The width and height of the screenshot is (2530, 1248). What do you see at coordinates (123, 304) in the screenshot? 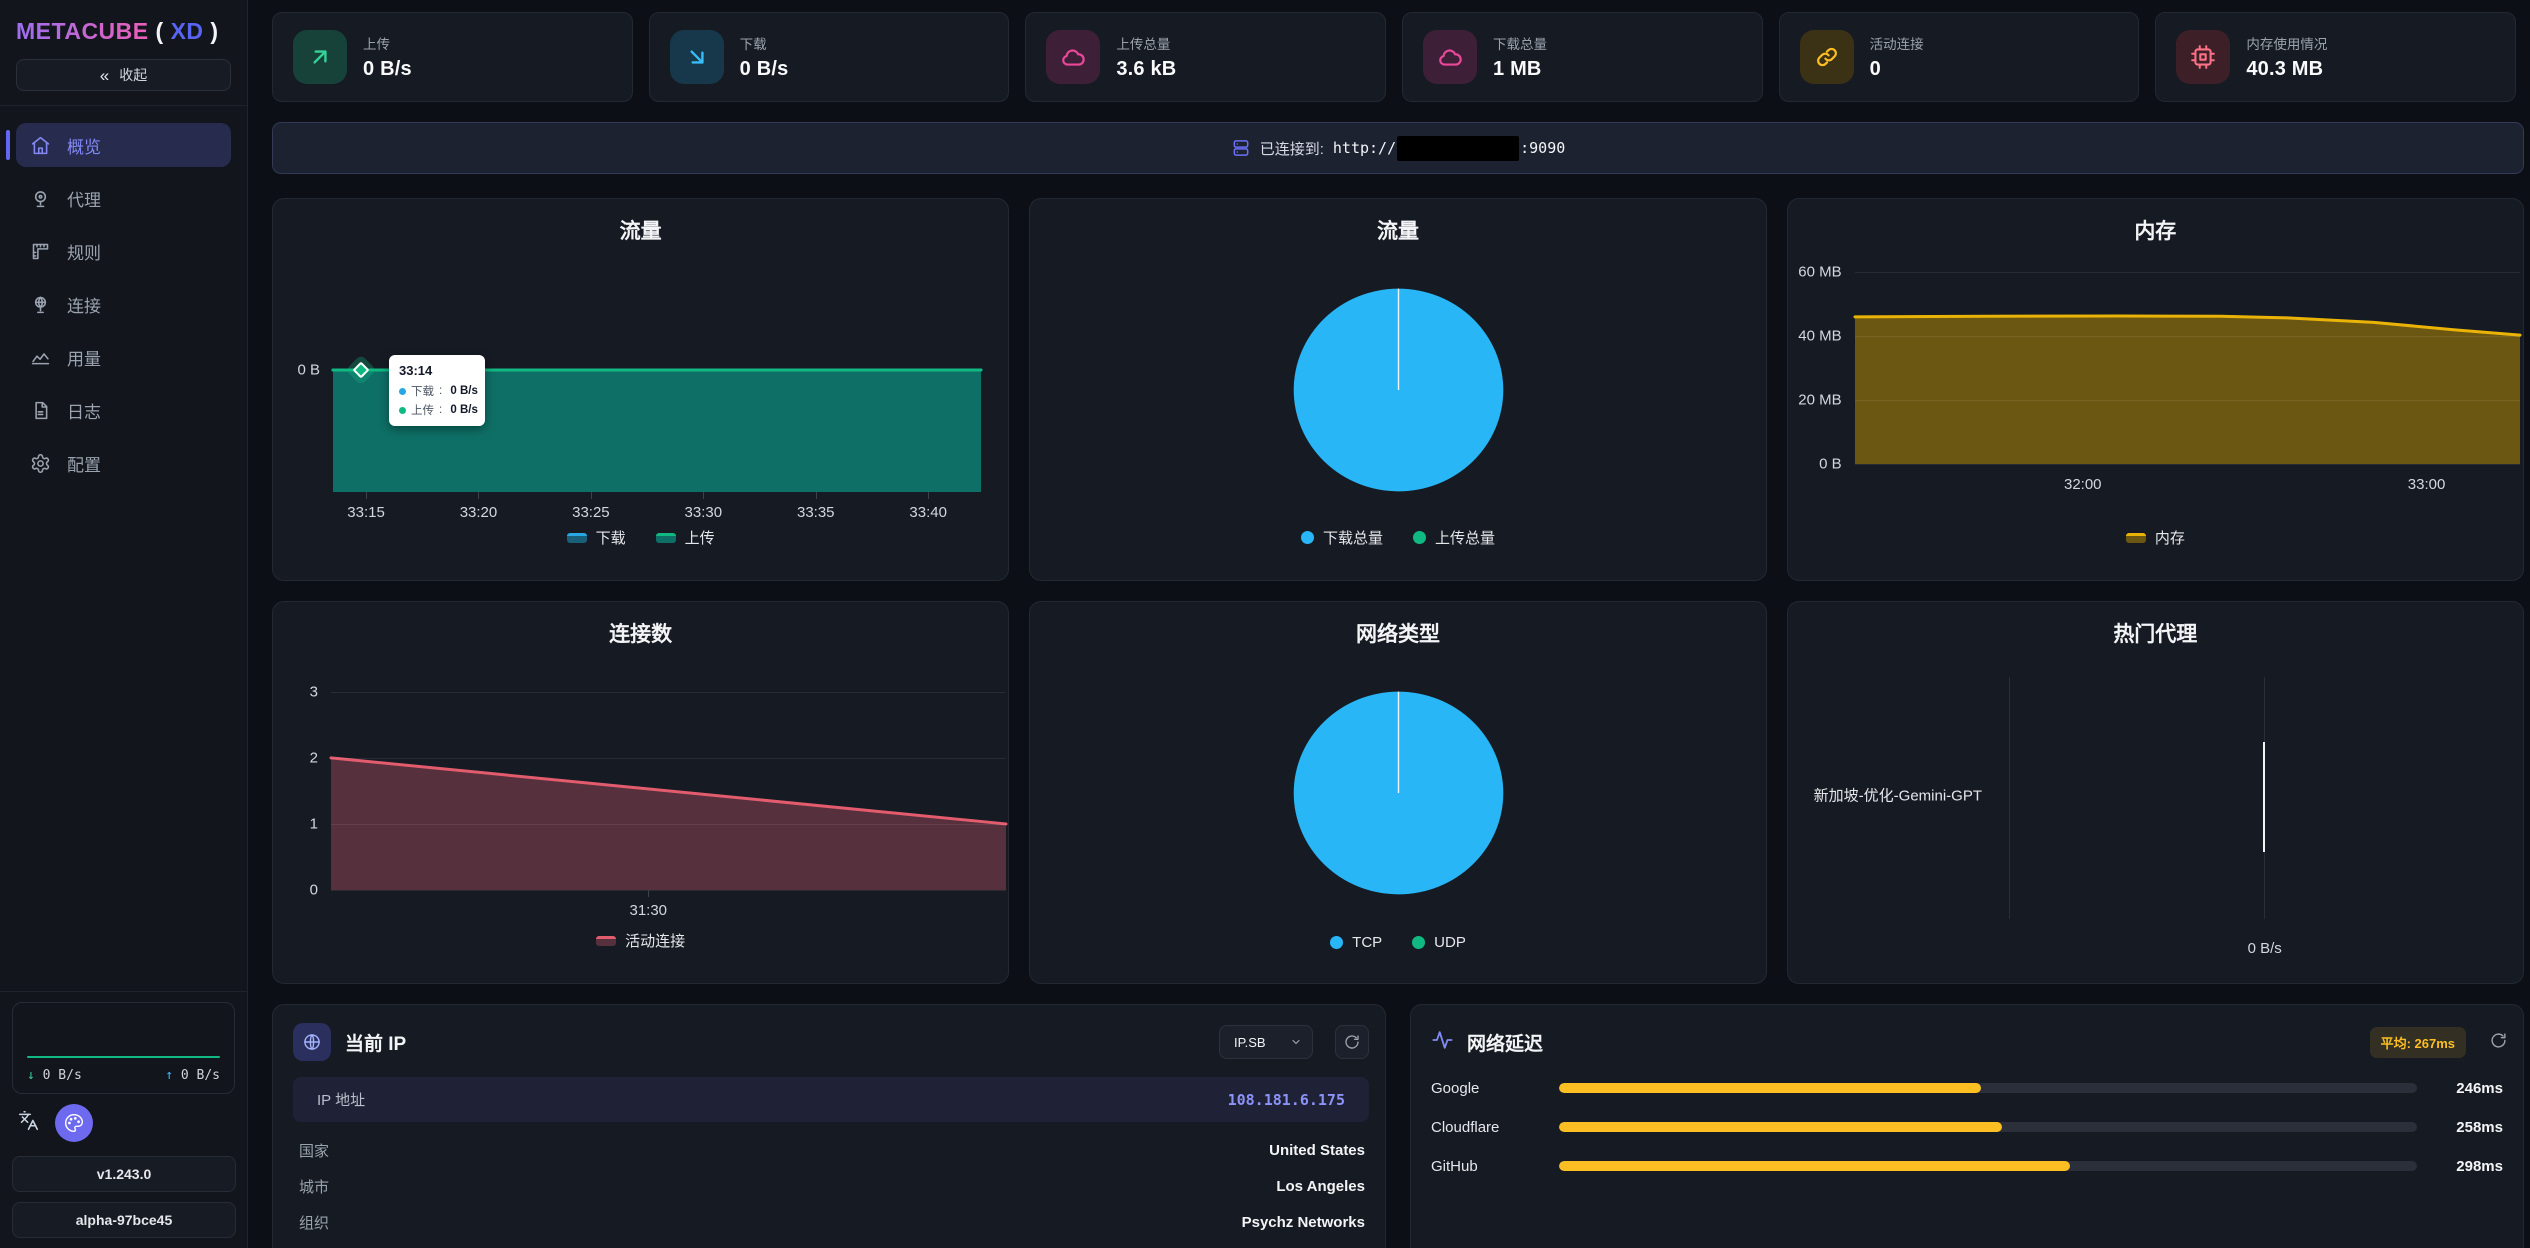
I see `sidebar-item-connections: 连接` at bounding box center [123, 304].